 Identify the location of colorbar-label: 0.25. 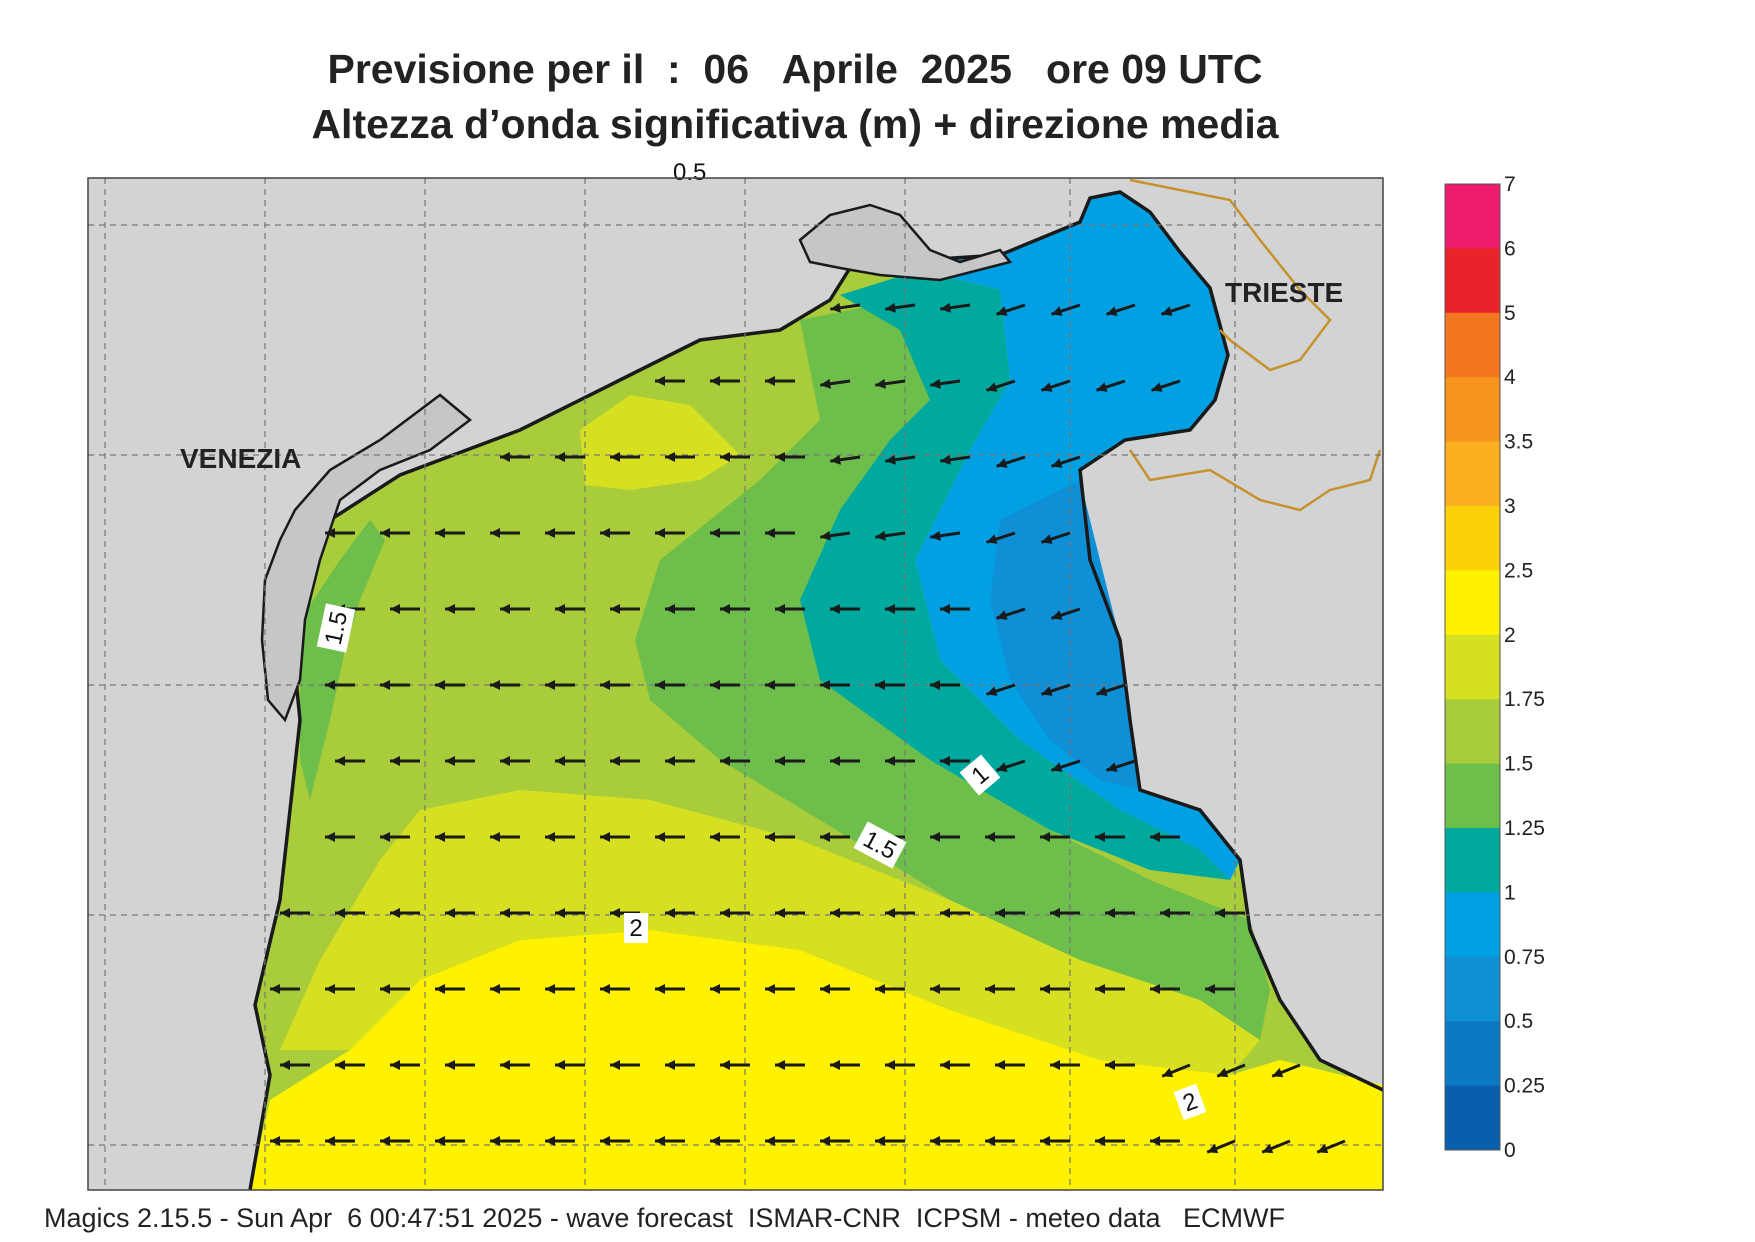
(1524, 1086).